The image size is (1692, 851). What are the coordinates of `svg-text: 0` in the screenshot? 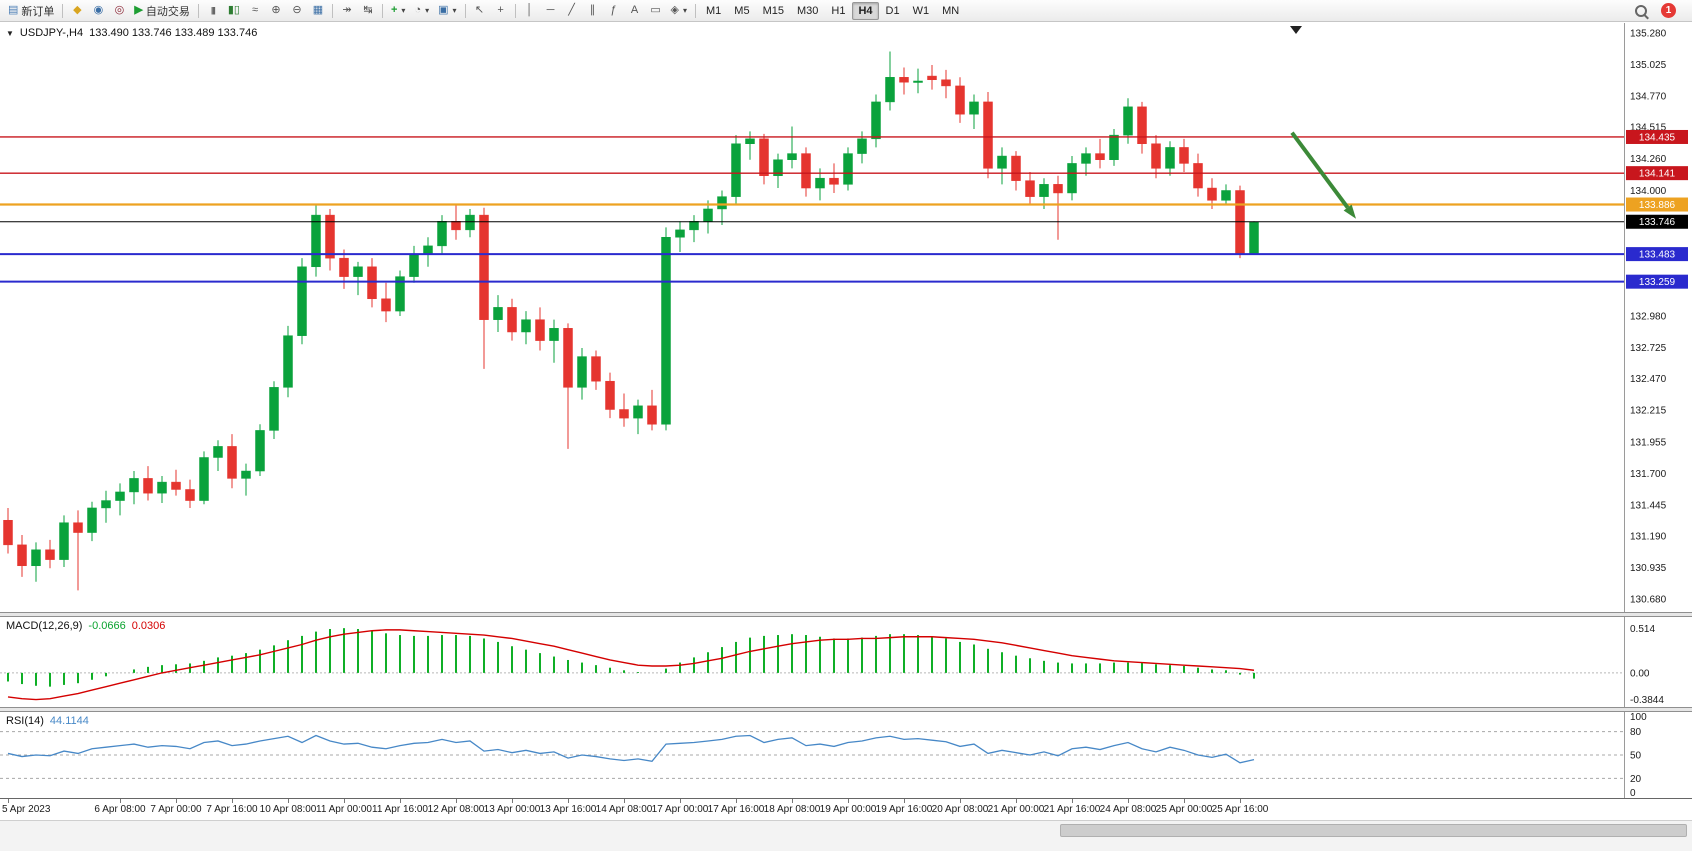 It's located at (1633, 793).